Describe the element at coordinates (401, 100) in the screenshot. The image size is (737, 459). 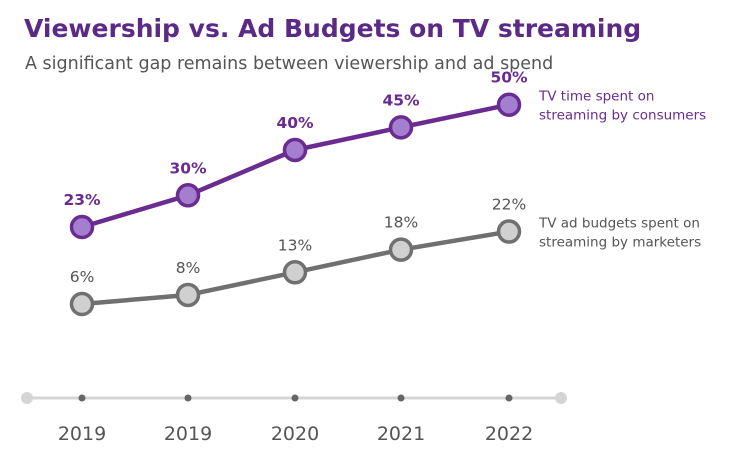
I see `data-label: 45%` at that location.